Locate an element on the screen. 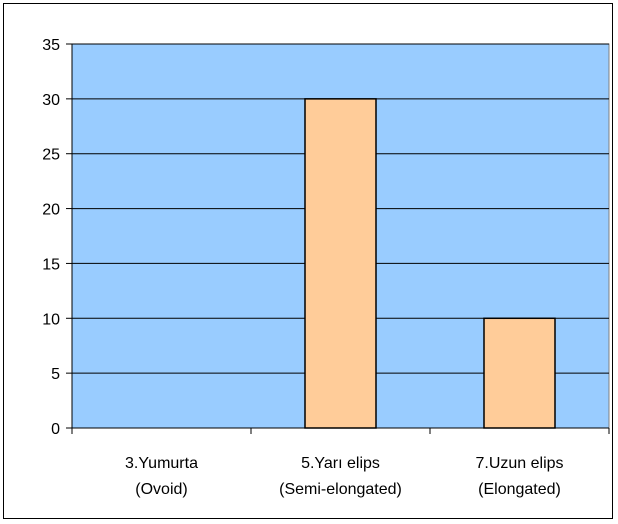 Image resolution: width=618 pixels, height=524 pixels. x-tick-label: 5.Yarı elips is located at coordinates (340, 463).